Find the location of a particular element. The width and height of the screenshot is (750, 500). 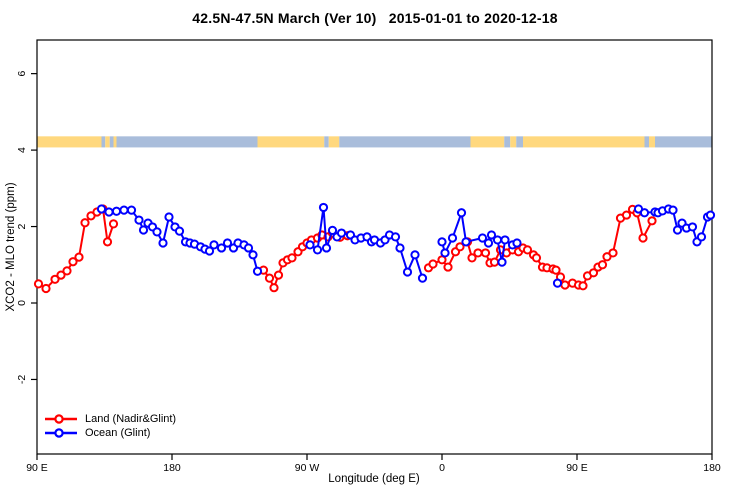

legend-label: Land (Nadir&Glint) is located at coordinates (131, 419).